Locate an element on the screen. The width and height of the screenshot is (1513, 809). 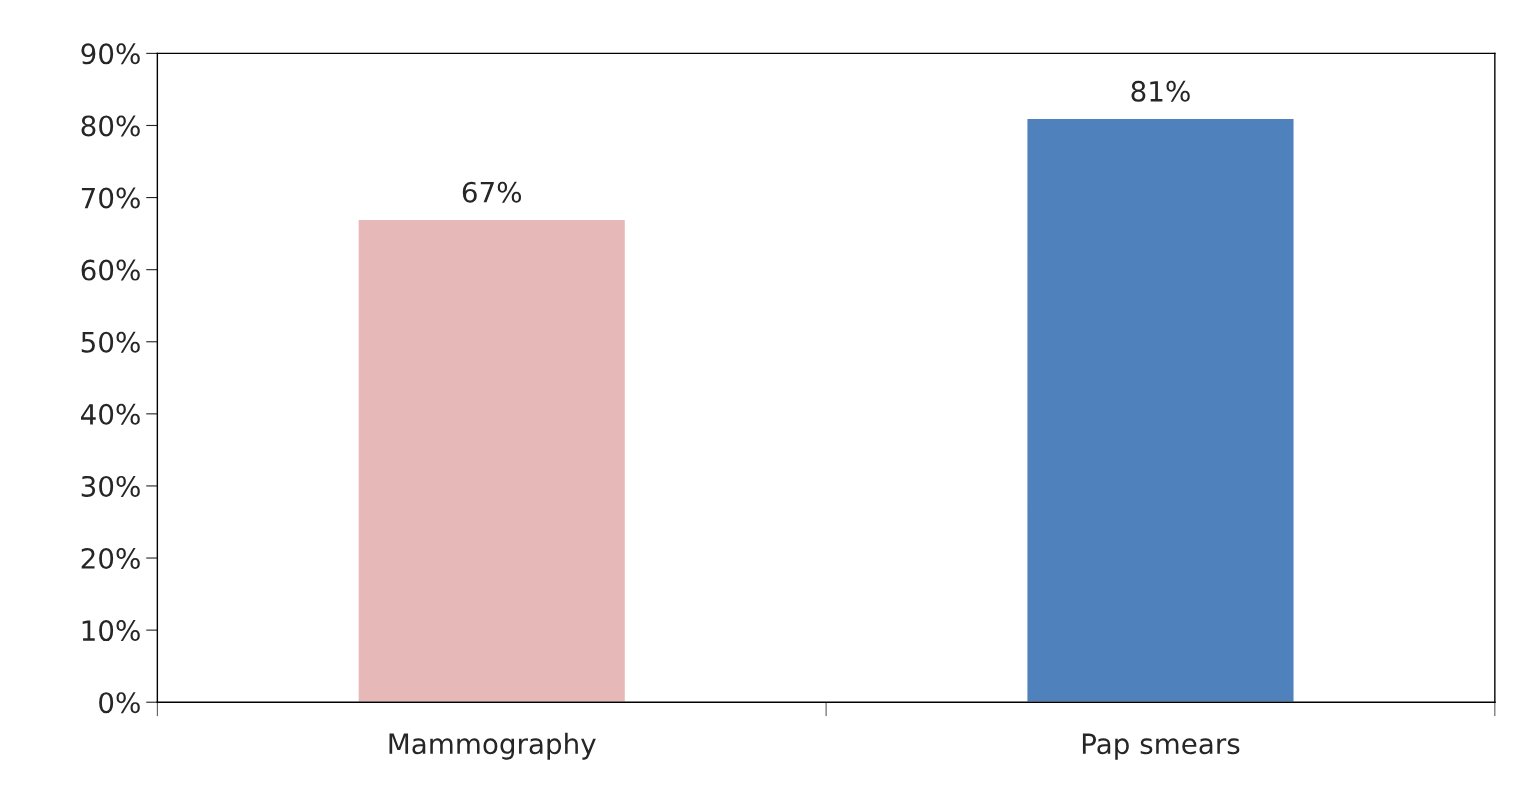
y-tick-label: 70% is located at coordinates (110, 198).